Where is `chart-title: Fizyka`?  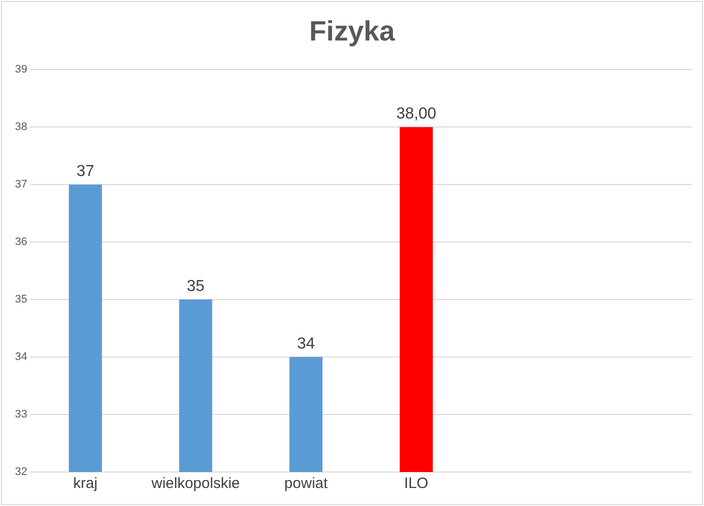 chart-title: Fizyka is located at coordinates (352, 31).